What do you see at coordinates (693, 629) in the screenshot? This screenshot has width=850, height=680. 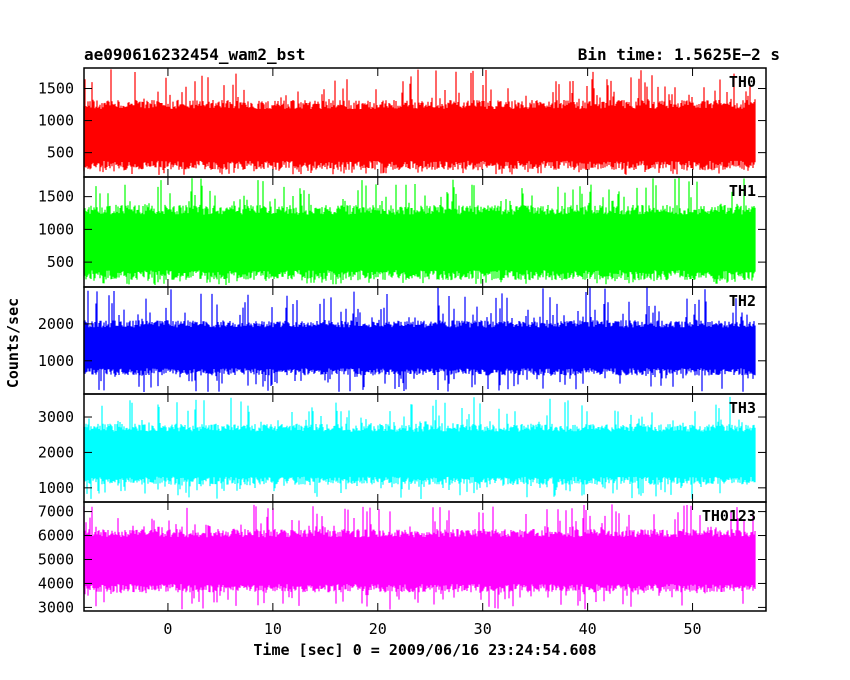 I see `x-tick-label: 50` at bounding box center [693, 629].